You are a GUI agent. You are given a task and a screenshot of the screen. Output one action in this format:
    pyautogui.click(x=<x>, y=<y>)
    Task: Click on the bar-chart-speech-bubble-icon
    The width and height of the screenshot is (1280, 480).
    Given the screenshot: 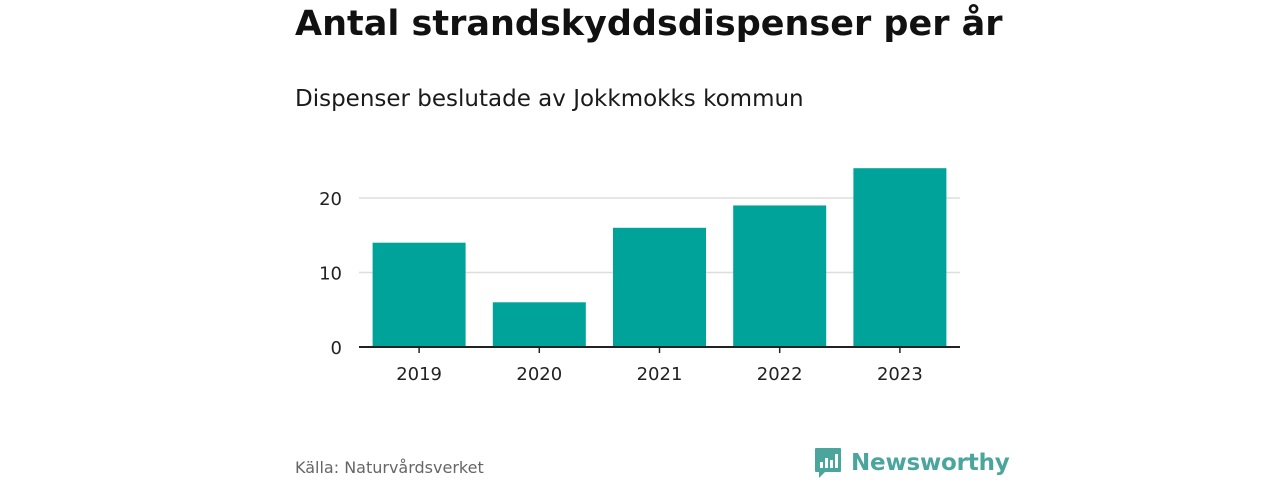 What is the action you would take?
    pyautogui.click(x=828, y=463)
    